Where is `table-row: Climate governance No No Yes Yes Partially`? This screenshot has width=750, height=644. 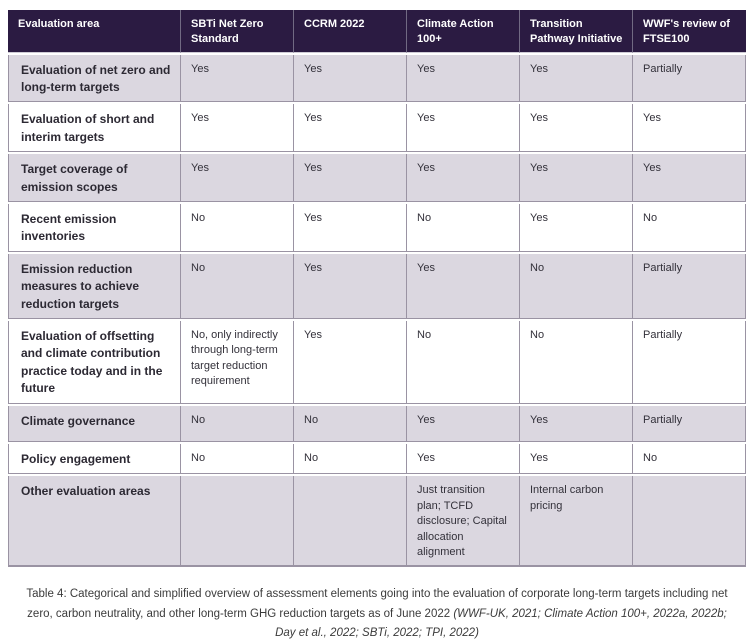
table-row: Climate governance No No Yes Yes Partially is located at coordinates (377, 423).